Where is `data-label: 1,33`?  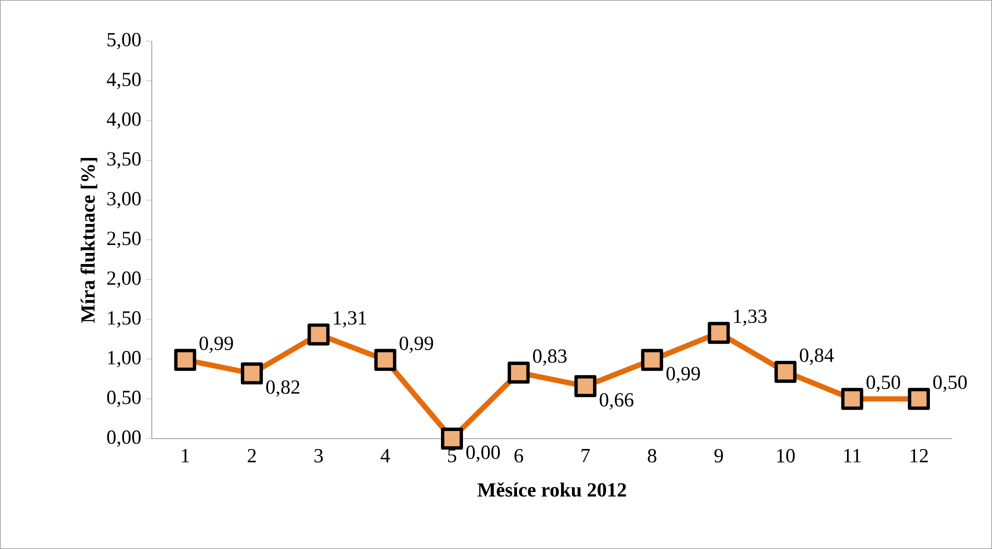
data-label: 1,33 is located at coordinates (750, 318).